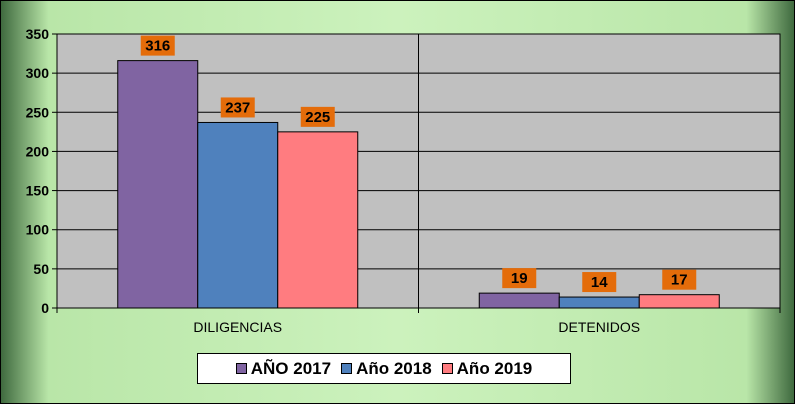 This screenshot has width=795, height=405. What do you see at coordinates (41, 269) in the screenshot?
I see `y-tick-label: 50` at bounding box center [41, 269].